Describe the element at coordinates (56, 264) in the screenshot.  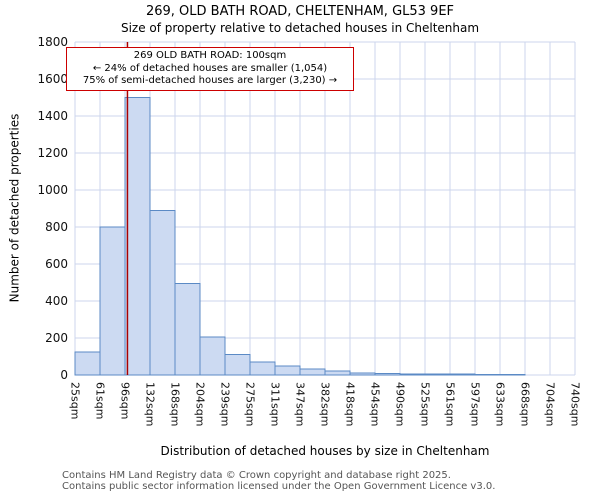
I see `svg-text: 600` at that location.